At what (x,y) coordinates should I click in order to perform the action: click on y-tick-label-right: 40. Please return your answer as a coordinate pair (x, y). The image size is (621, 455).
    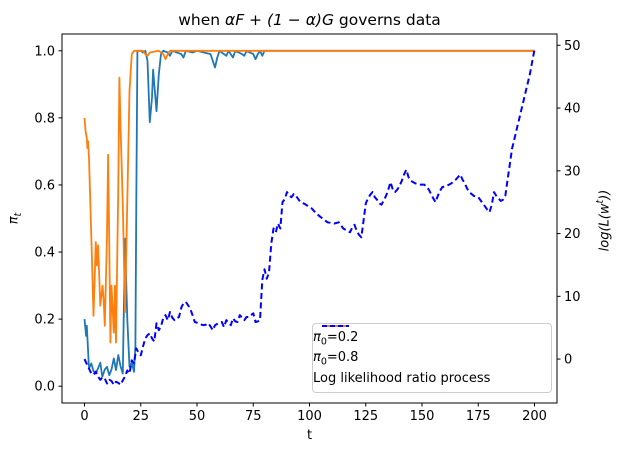
    Looking at the image, I should click on (572, 109).